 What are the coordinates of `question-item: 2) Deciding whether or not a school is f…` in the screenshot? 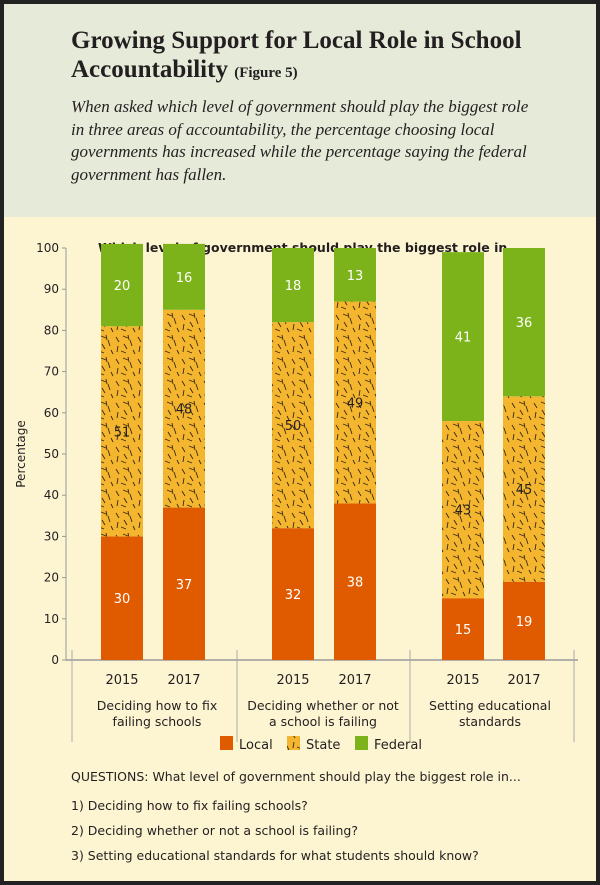 It's located at (214, 830).